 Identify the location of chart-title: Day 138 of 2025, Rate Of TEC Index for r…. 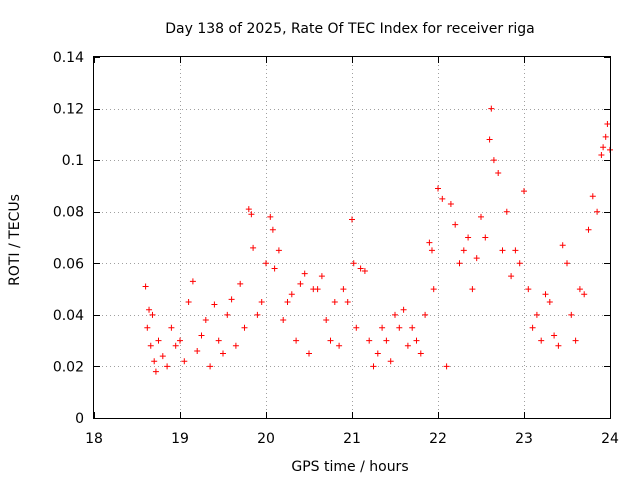
(349, 29).